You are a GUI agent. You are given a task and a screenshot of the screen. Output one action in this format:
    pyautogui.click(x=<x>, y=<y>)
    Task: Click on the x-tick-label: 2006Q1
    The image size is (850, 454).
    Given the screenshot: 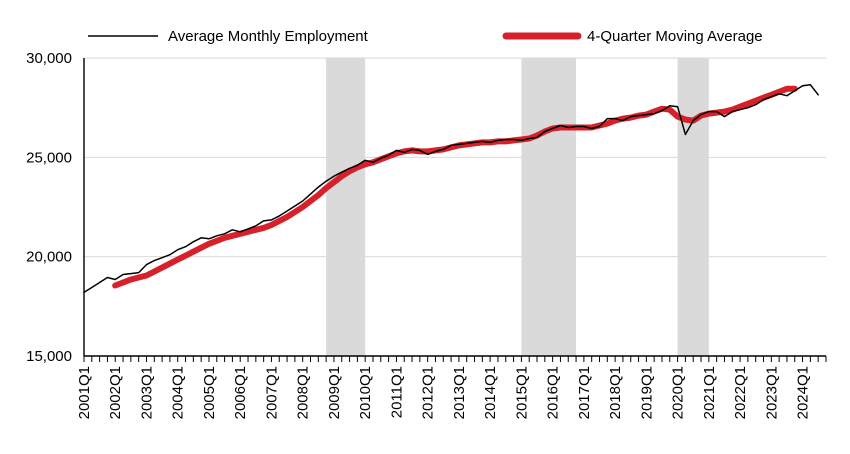 What is the action you would take?
    pyautogui.click(x=240, y=392)
    